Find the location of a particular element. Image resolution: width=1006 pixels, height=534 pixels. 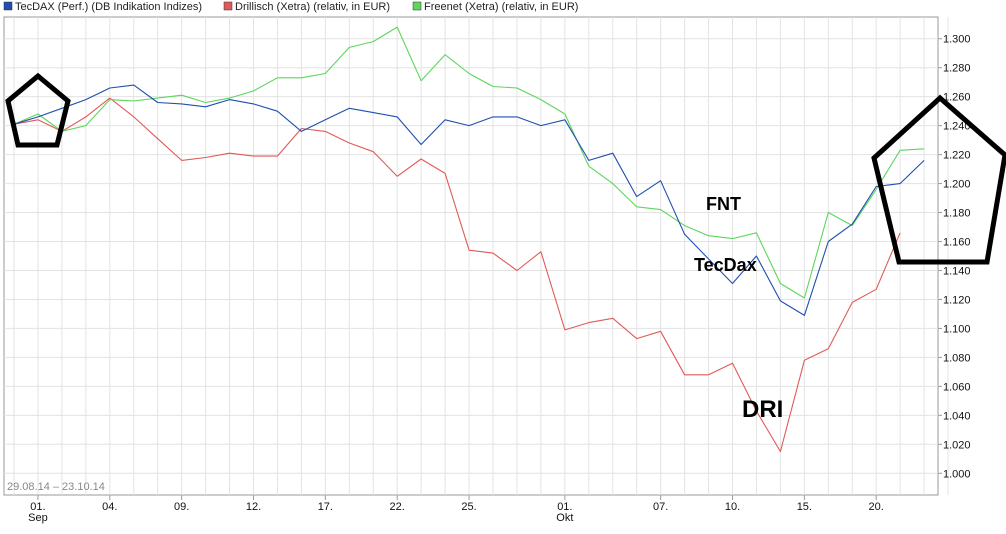

annotation-fnt: FNT is located at coordinates (723, 204).